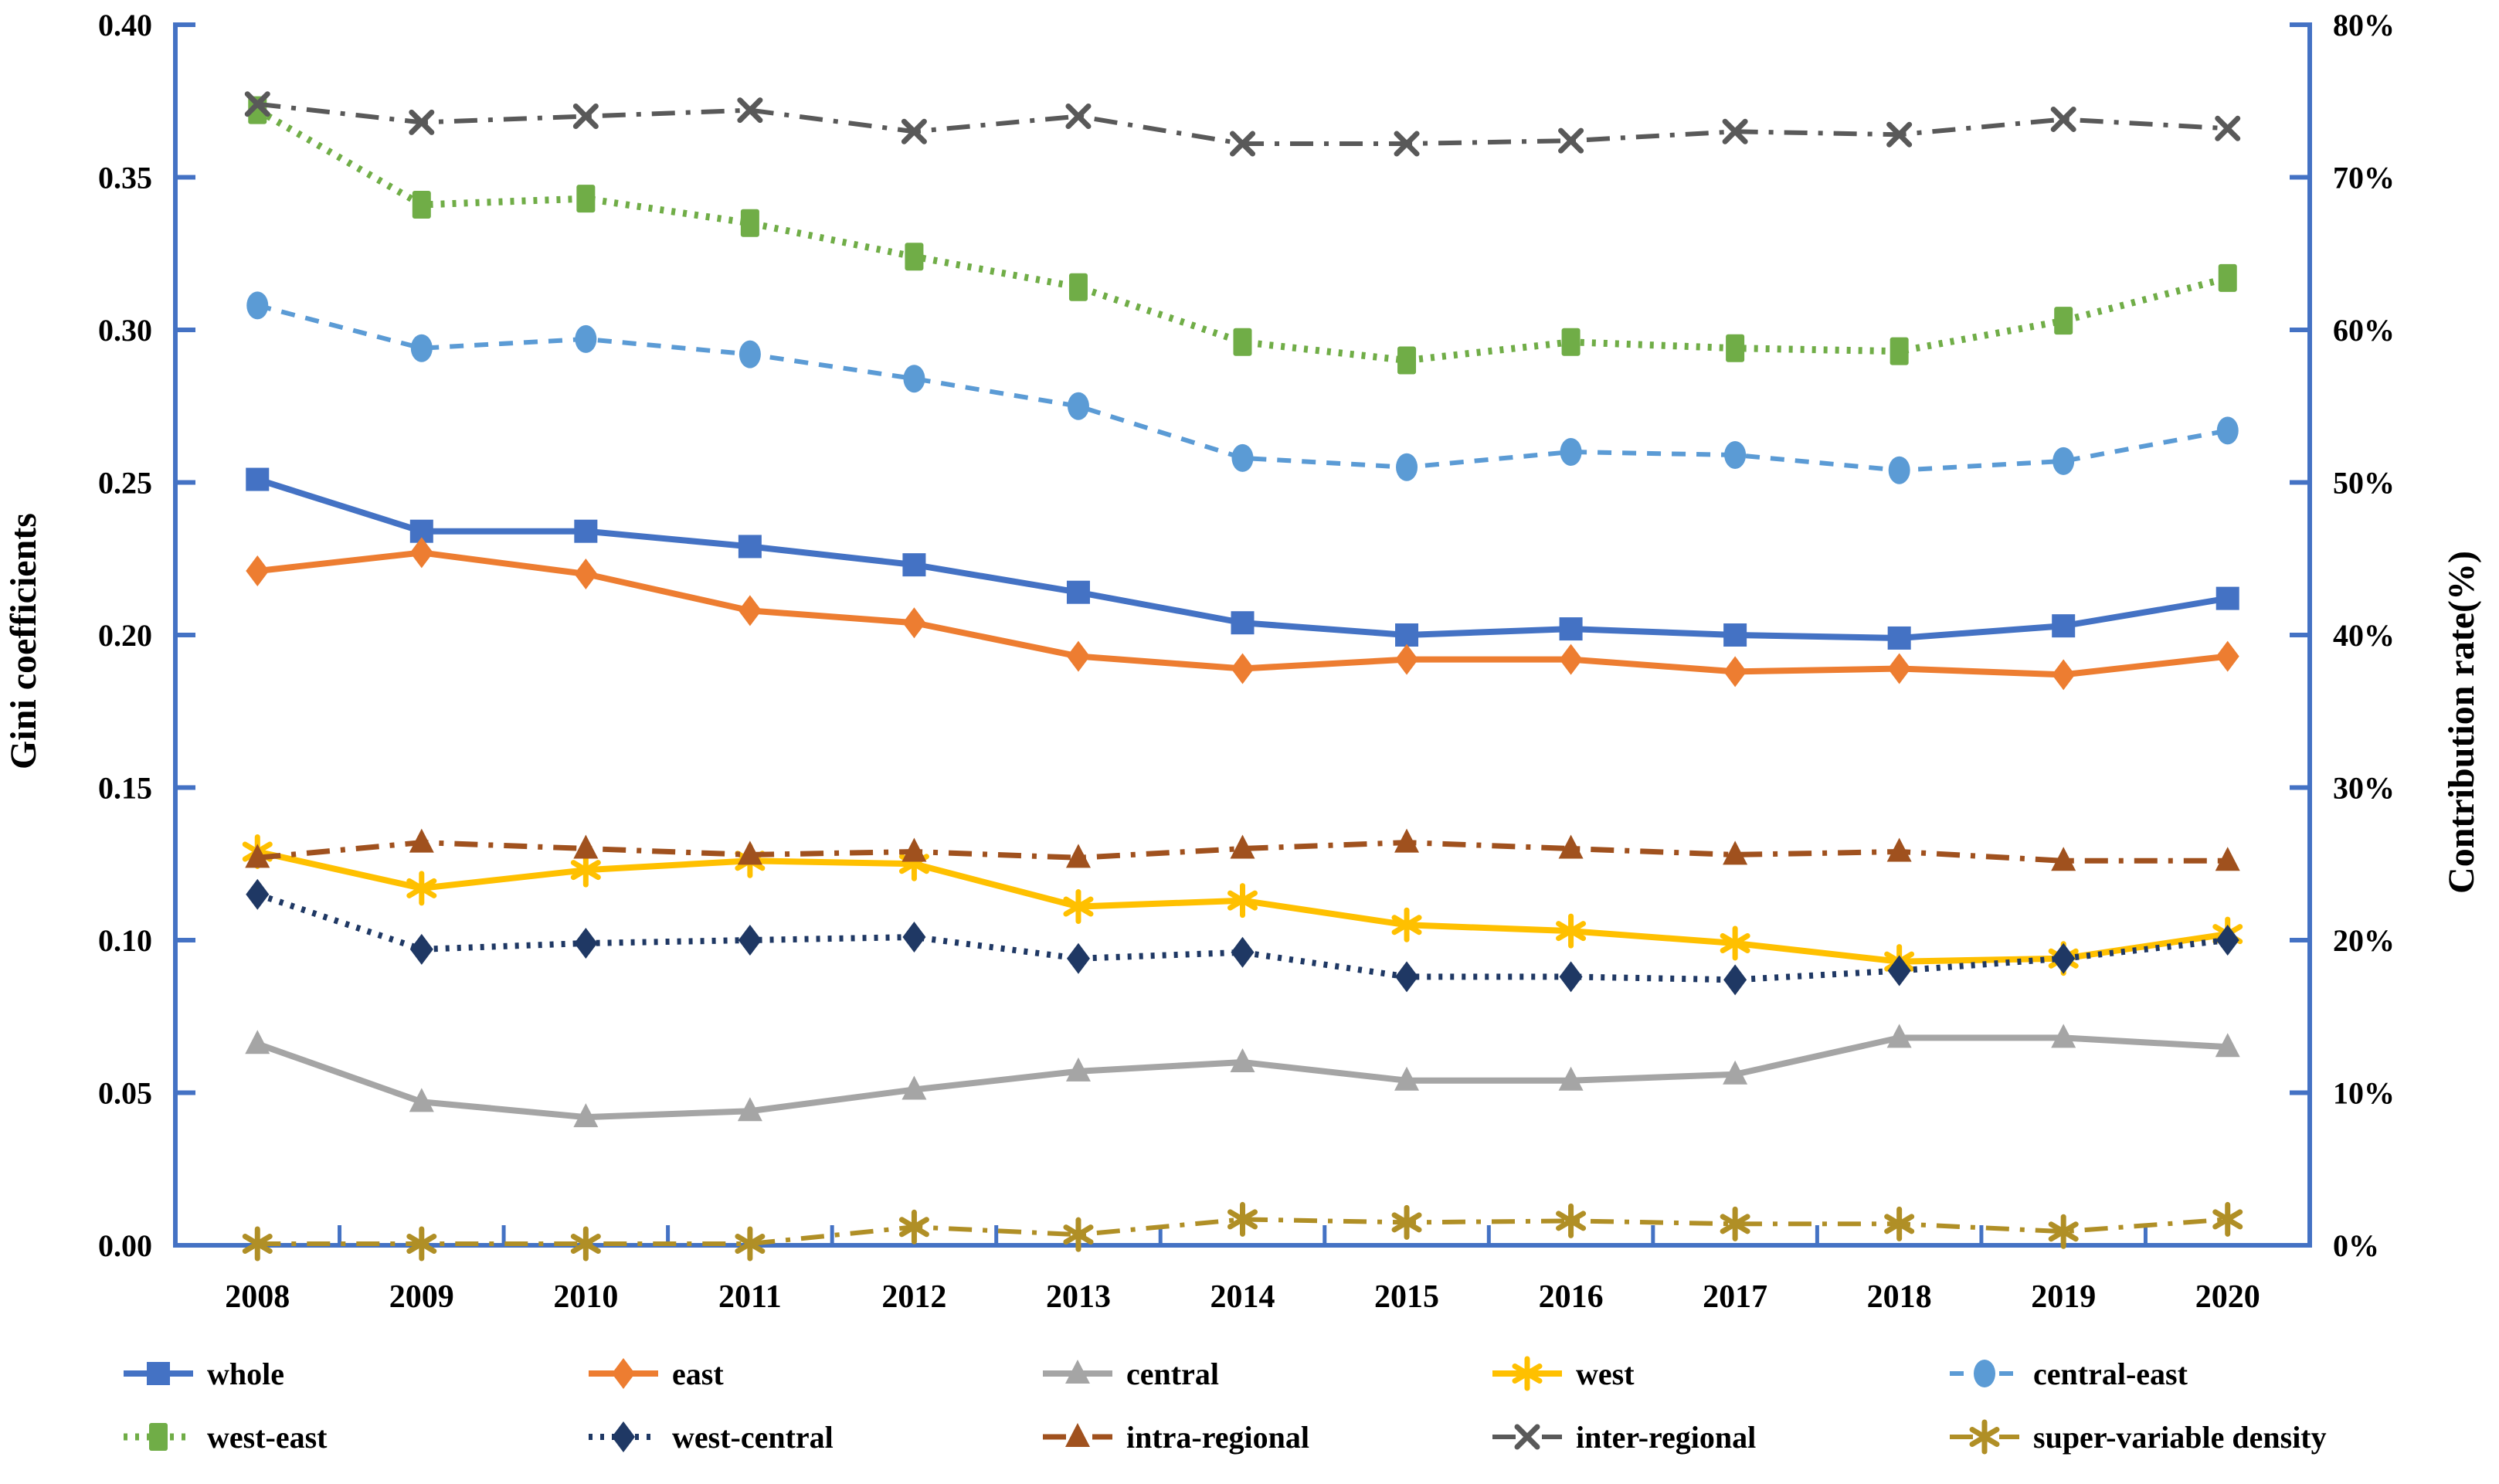 The height and width of the screenshot is (1484, 2499). I want to click on right-tick-label: 20%, so click(2364, 940).